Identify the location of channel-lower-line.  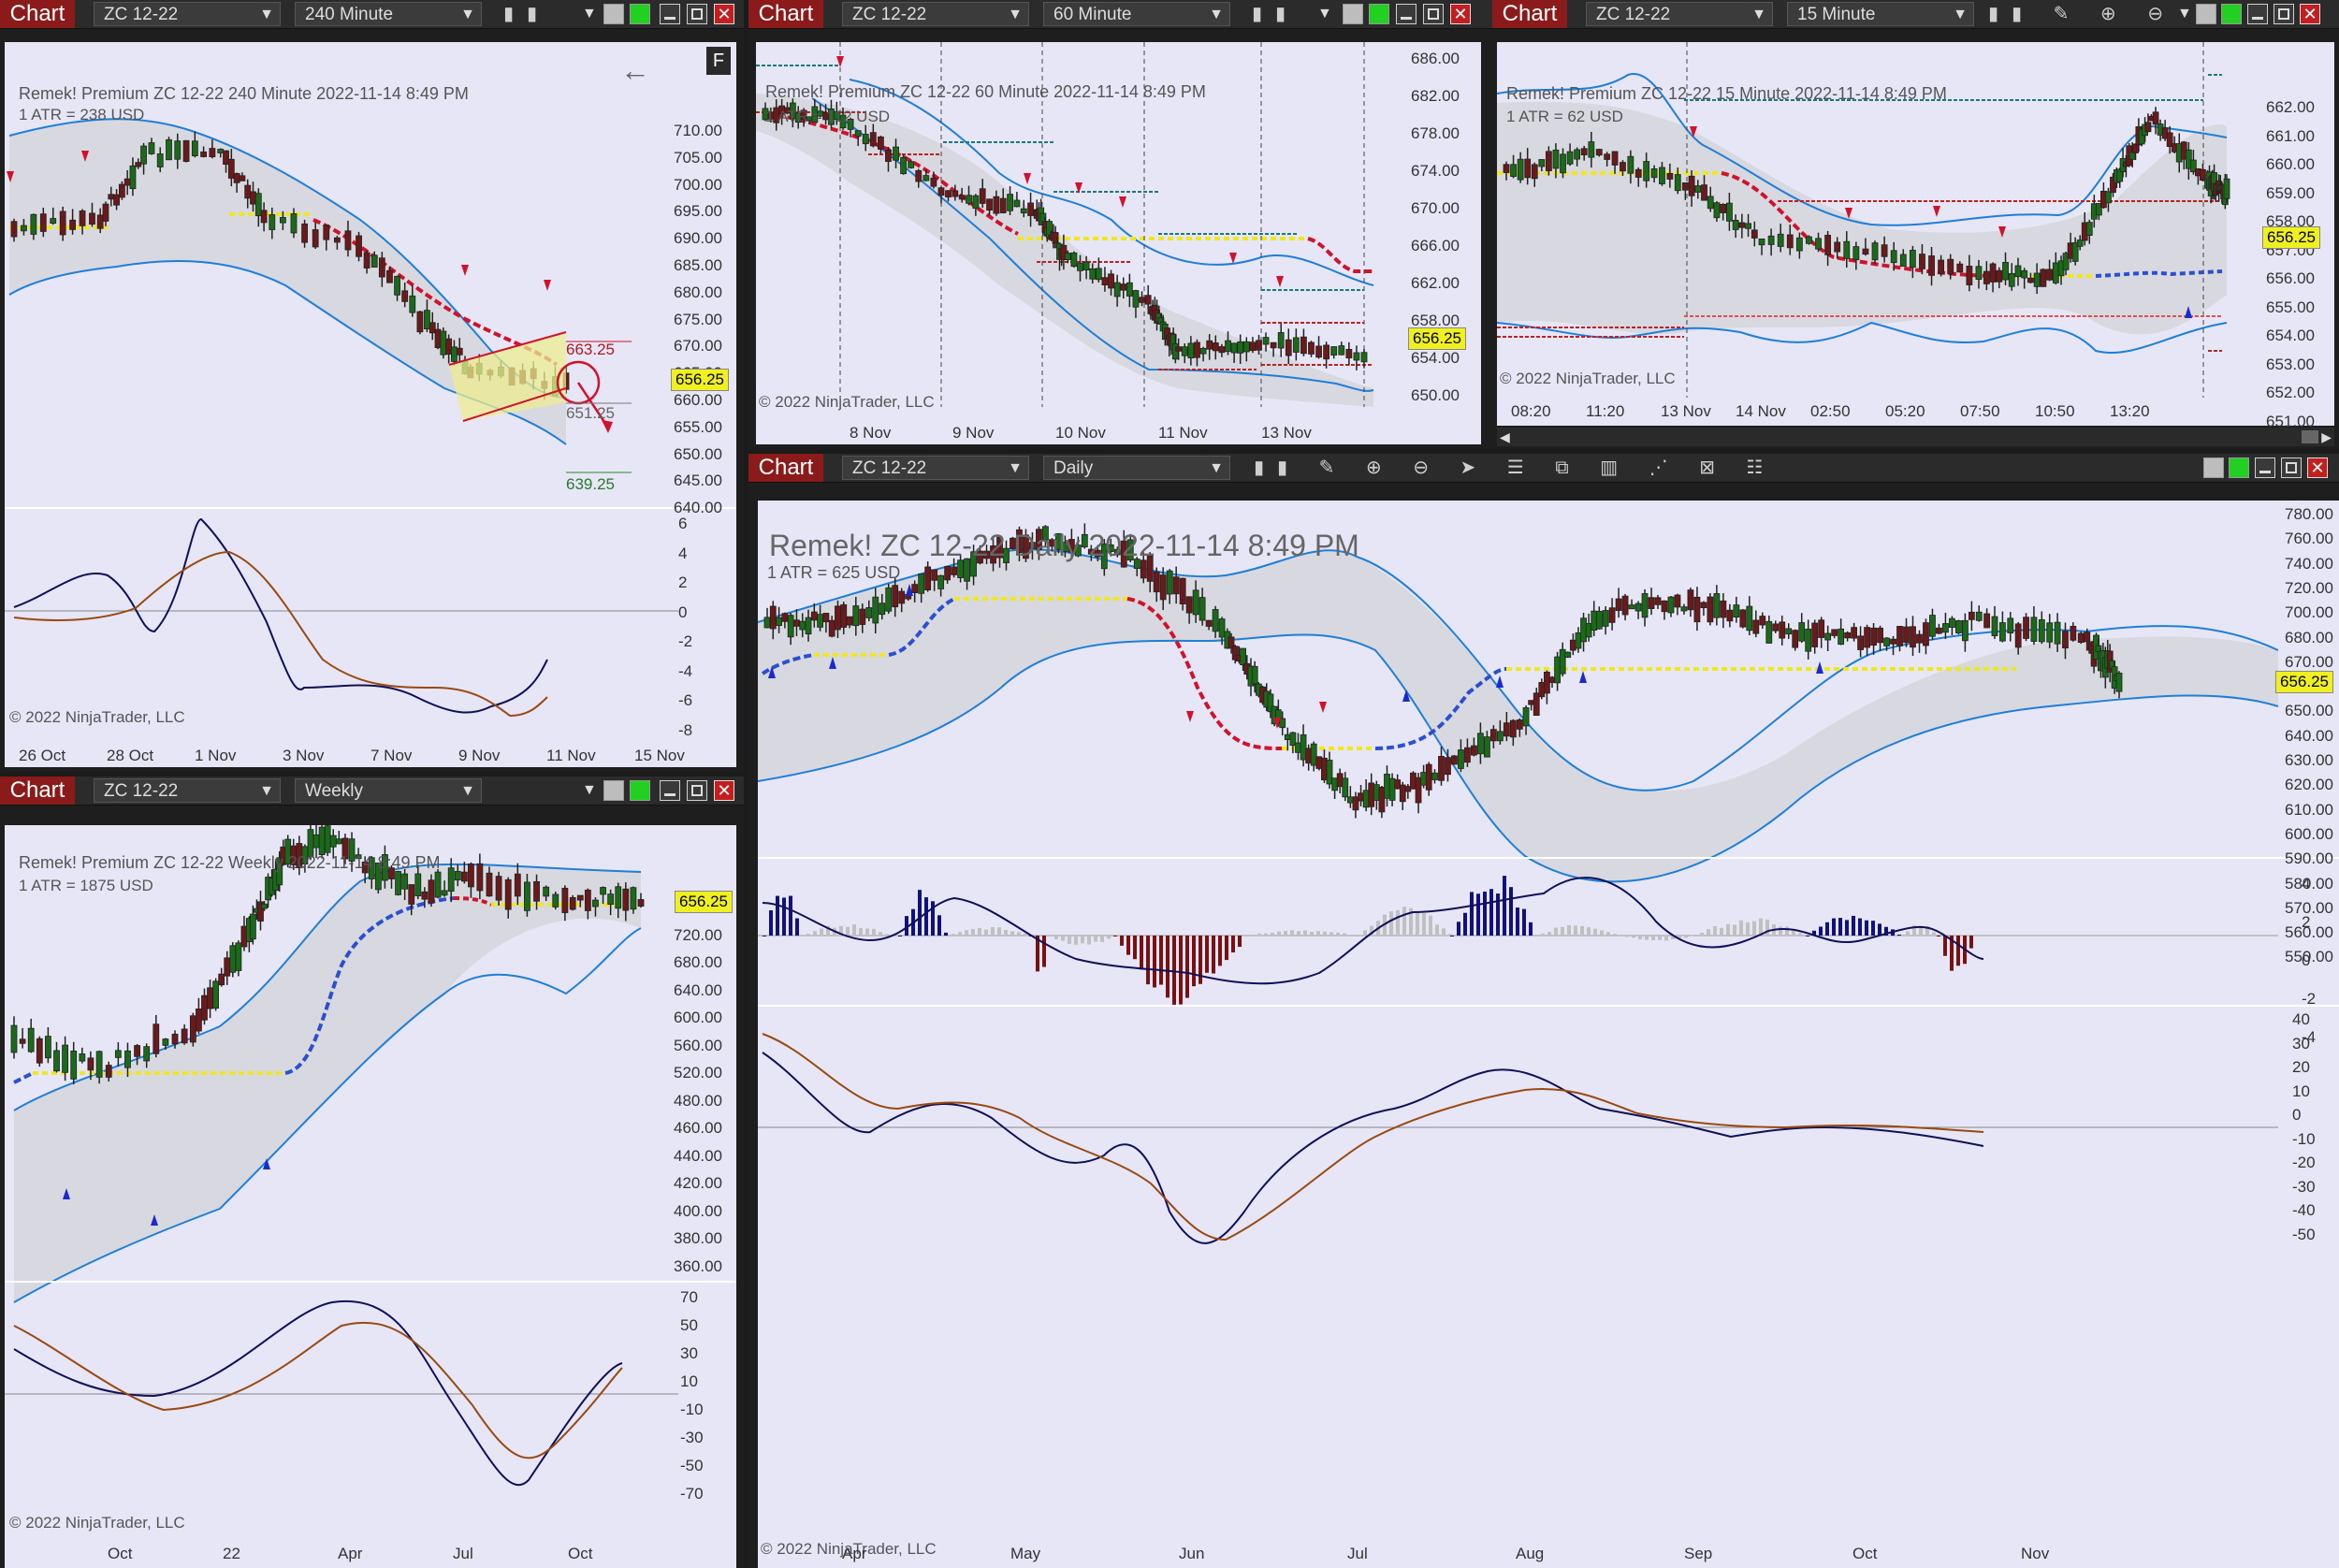
(514, 404).